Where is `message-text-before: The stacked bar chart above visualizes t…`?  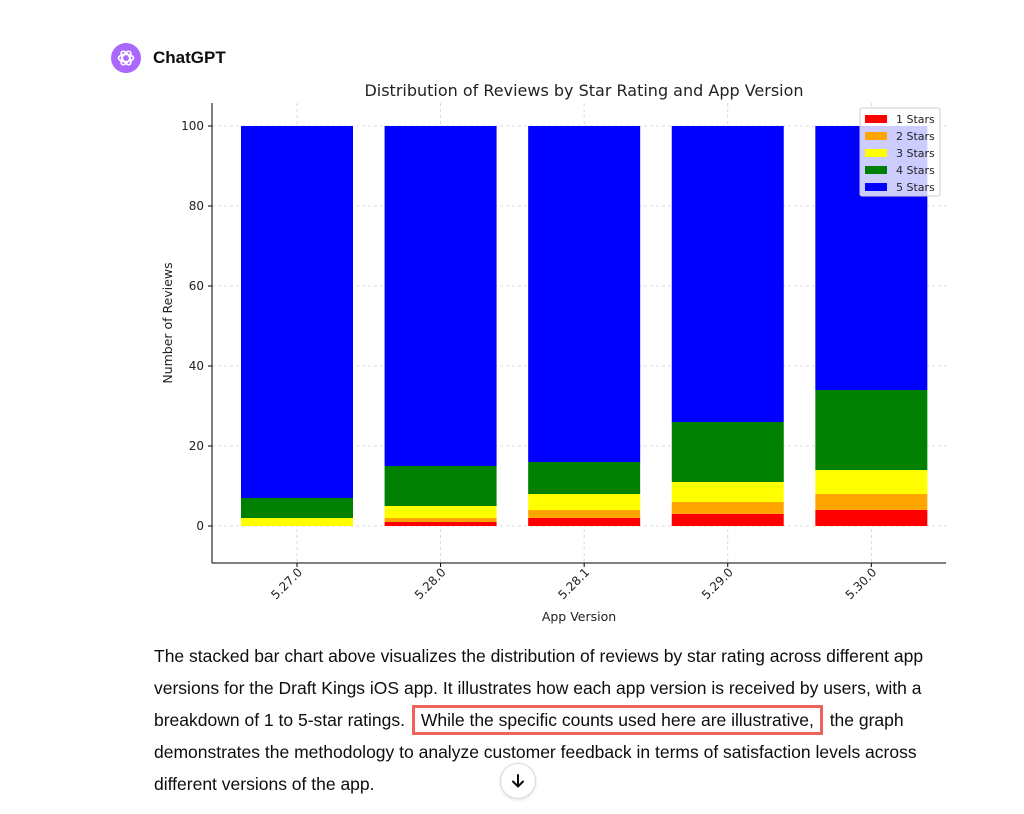
message-text-before: The stacked bar chart above visualizes t… is located at coordinates (539, 688).